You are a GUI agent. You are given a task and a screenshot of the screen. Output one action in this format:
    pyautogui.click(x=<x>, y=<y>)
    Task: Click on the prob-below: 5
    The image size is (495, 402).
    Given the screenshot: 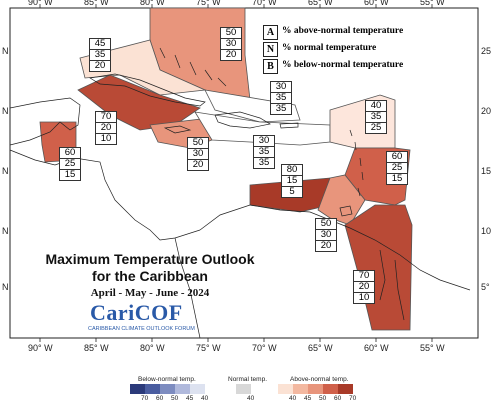 What is the action you would take?
    pyautogui.click(x=292, y=191)
    